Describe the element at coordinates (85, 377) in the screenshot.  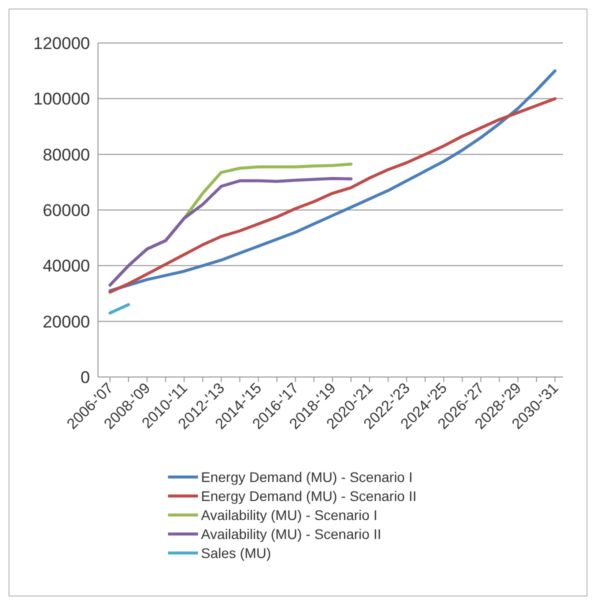
I see `y-tick-label: 0` at that location.